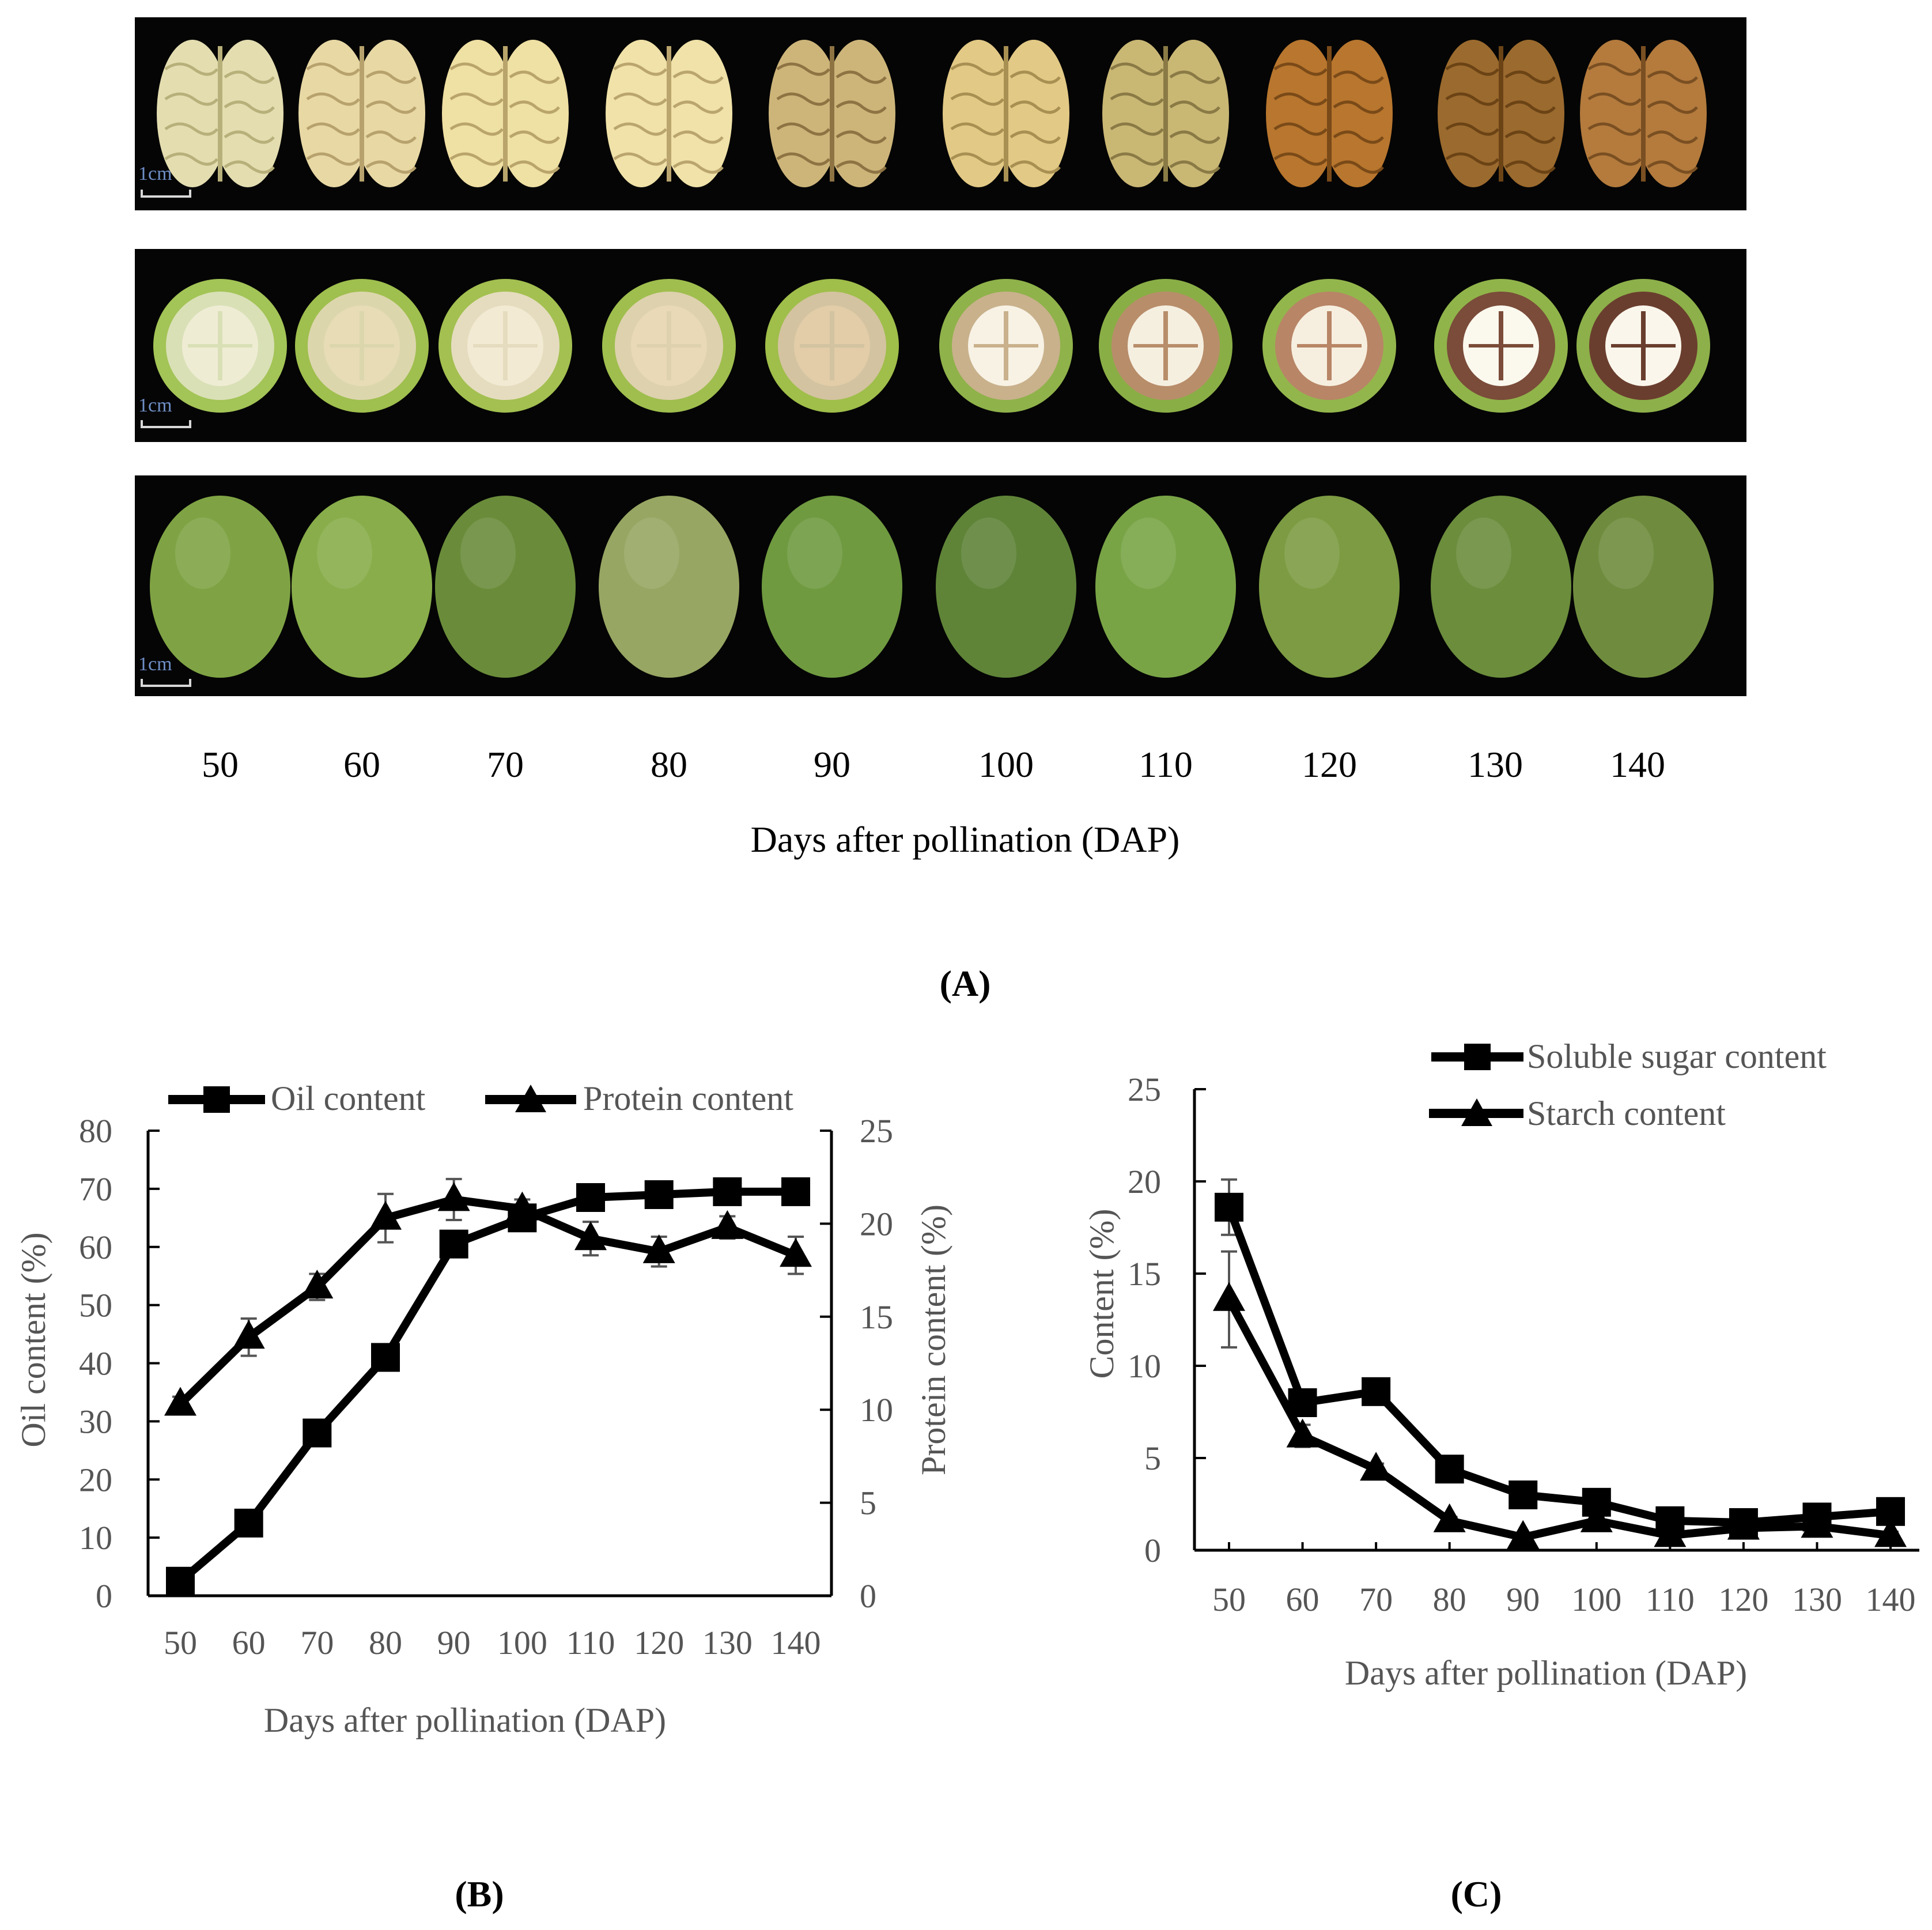 This screenshot has width=1932, height=1930. I want to click on panel-b-x-tick-label: 80, so click(385, 1642).